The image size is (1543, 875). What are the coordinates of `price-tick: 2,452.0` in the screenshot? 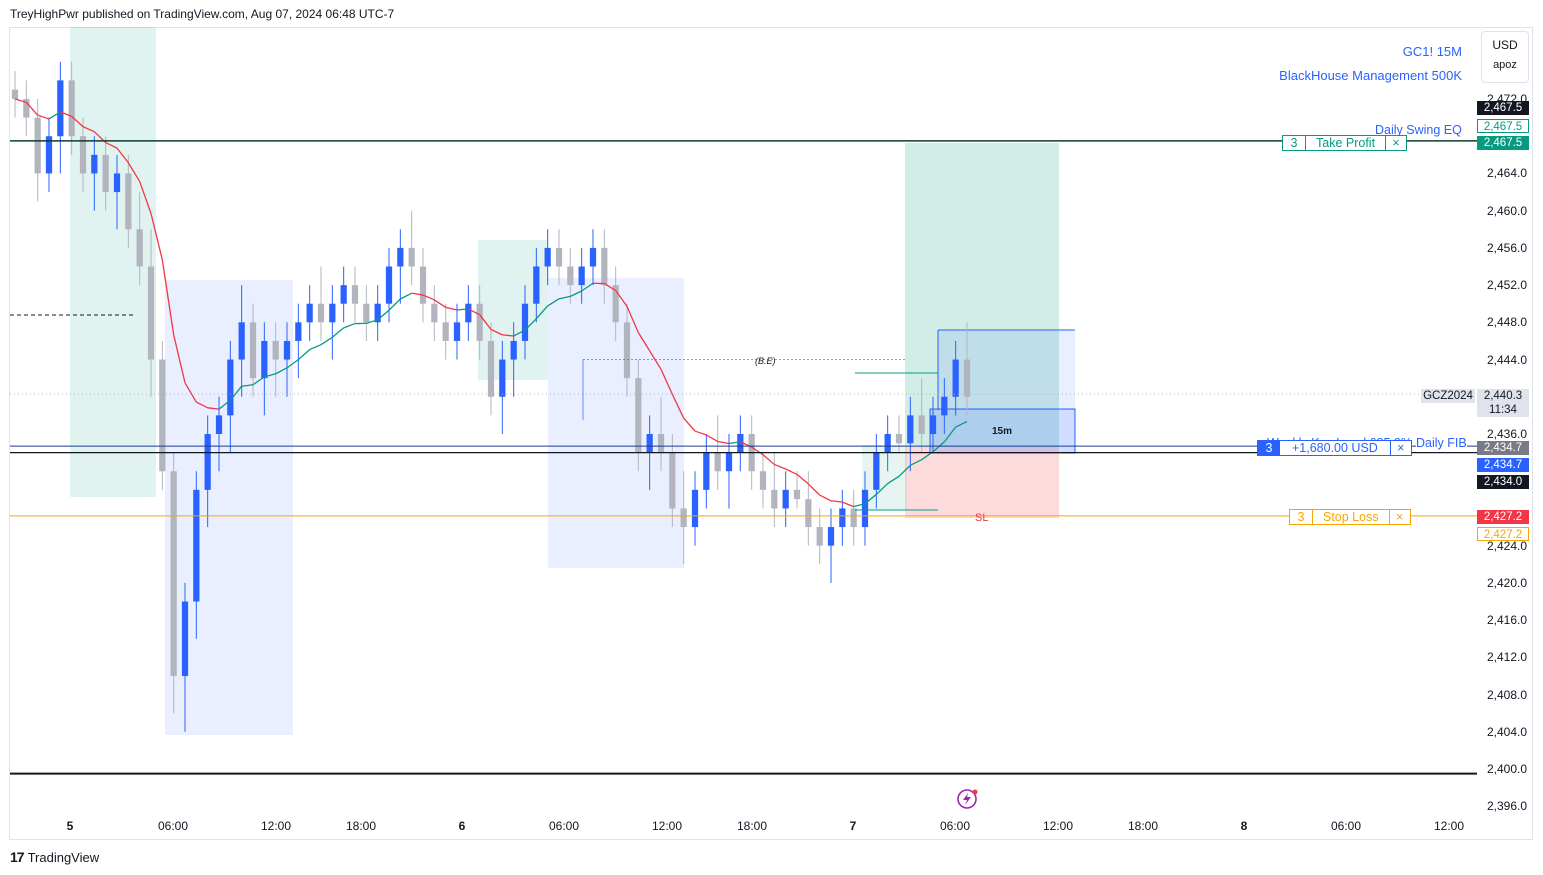 It's located at (1507, 285).